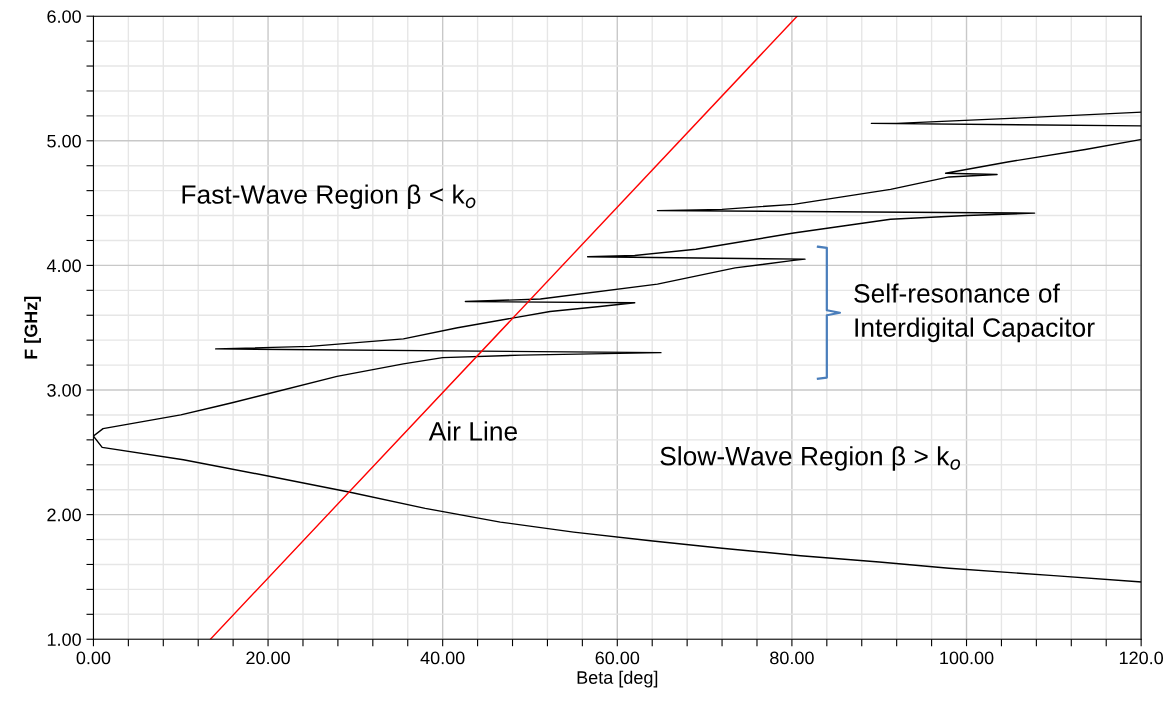 The height and width of the screenshot is (704, 1168). Describe the element at coordinates (64, 16) in the screenshot. I see `y-tick-label: 6.00` at that location.